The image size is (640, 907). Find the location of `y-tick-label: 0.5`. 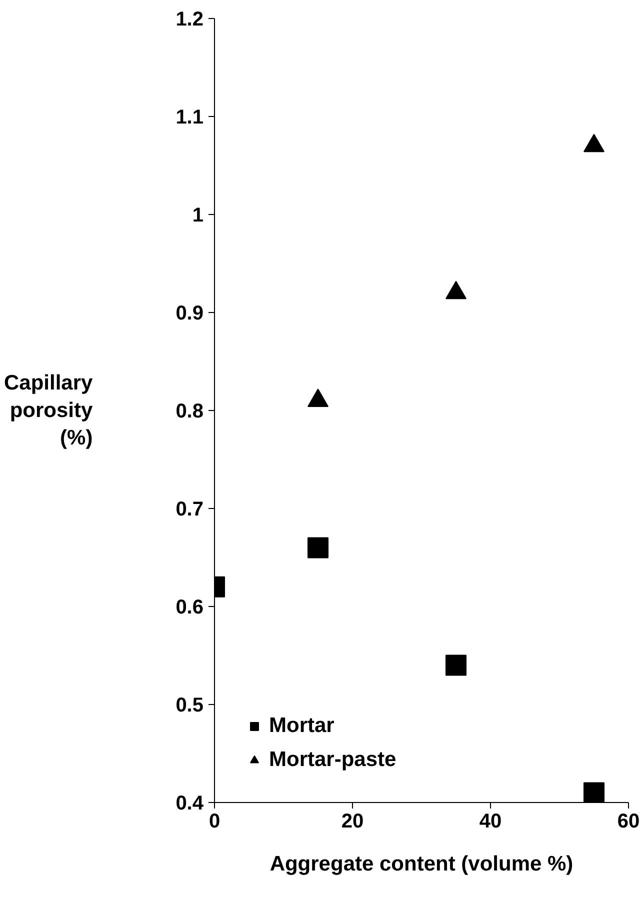

y-tick-label: 0.5 is located at coordinates (190, 705).